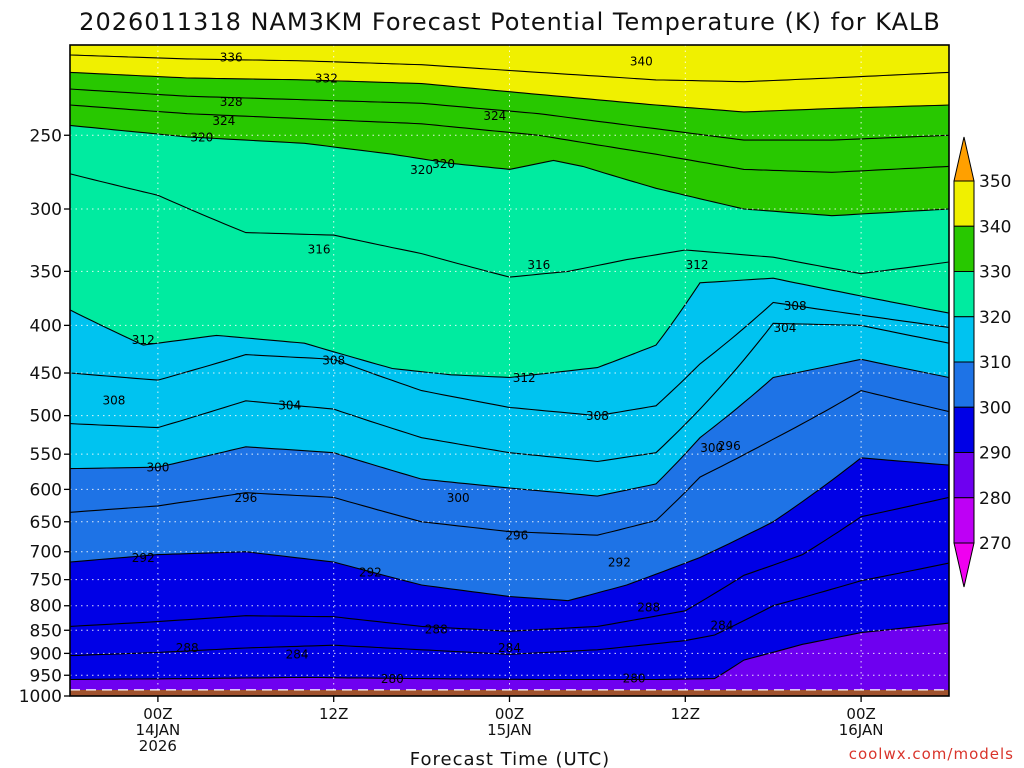 This screenshot has width=1024, height=768. I want to click on svg-text: 332, so click(326, 78).